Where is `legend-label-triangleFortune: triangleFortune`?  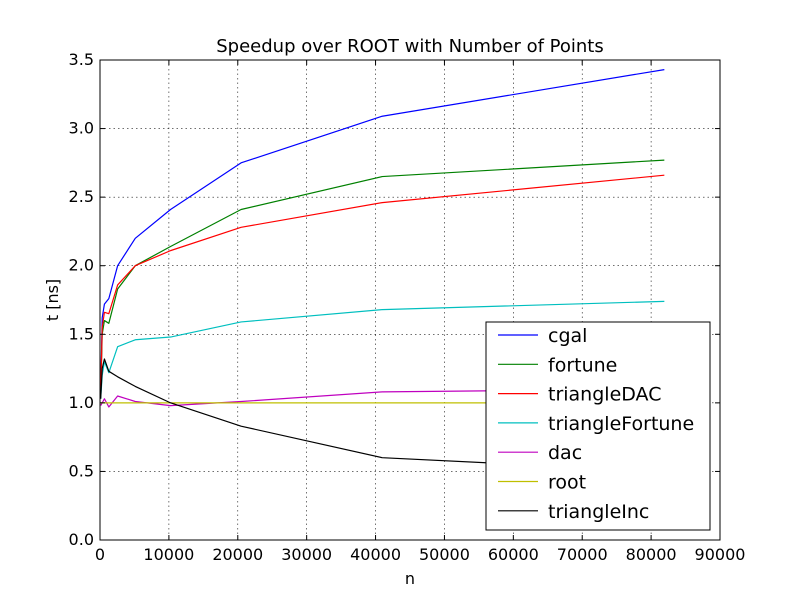
legend-label-triangleFortune: triangleFortune is located at coordinates (621, 424).